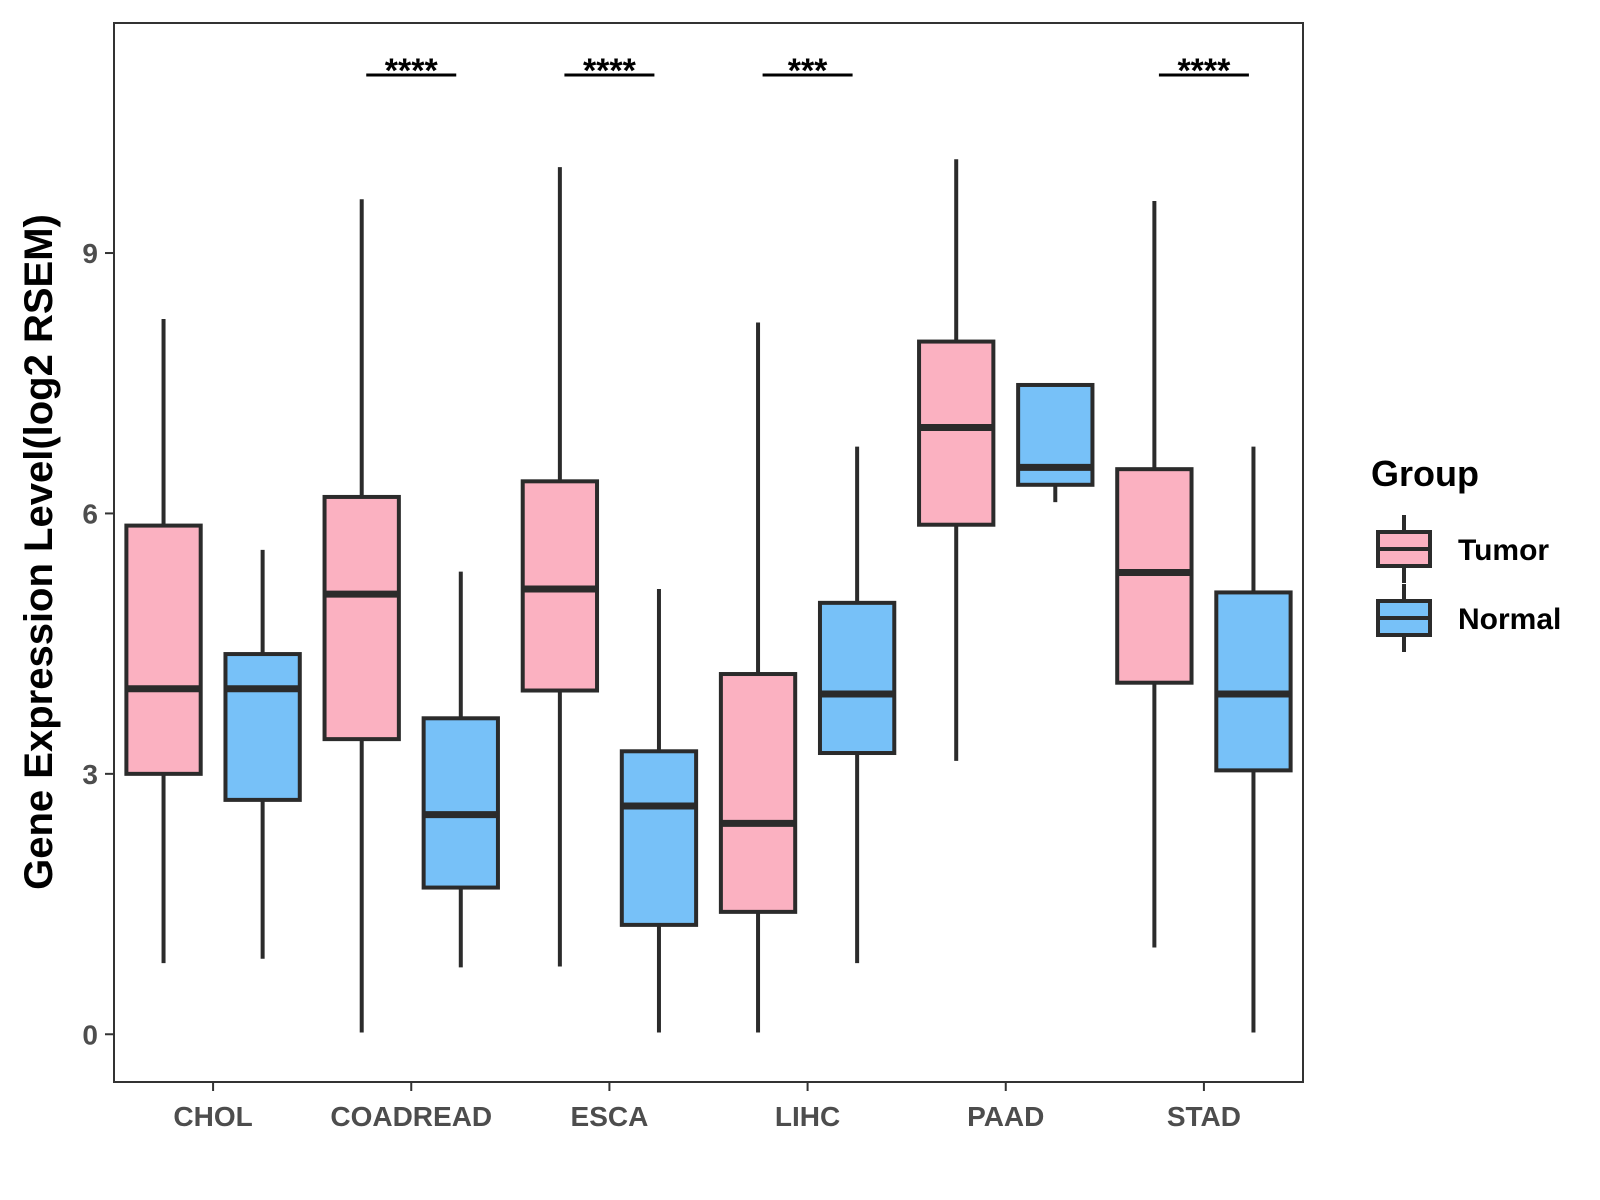  Describe the element at coordinates (90, 513) in the screenshot. I see `y-tick-label: 6` at that location.